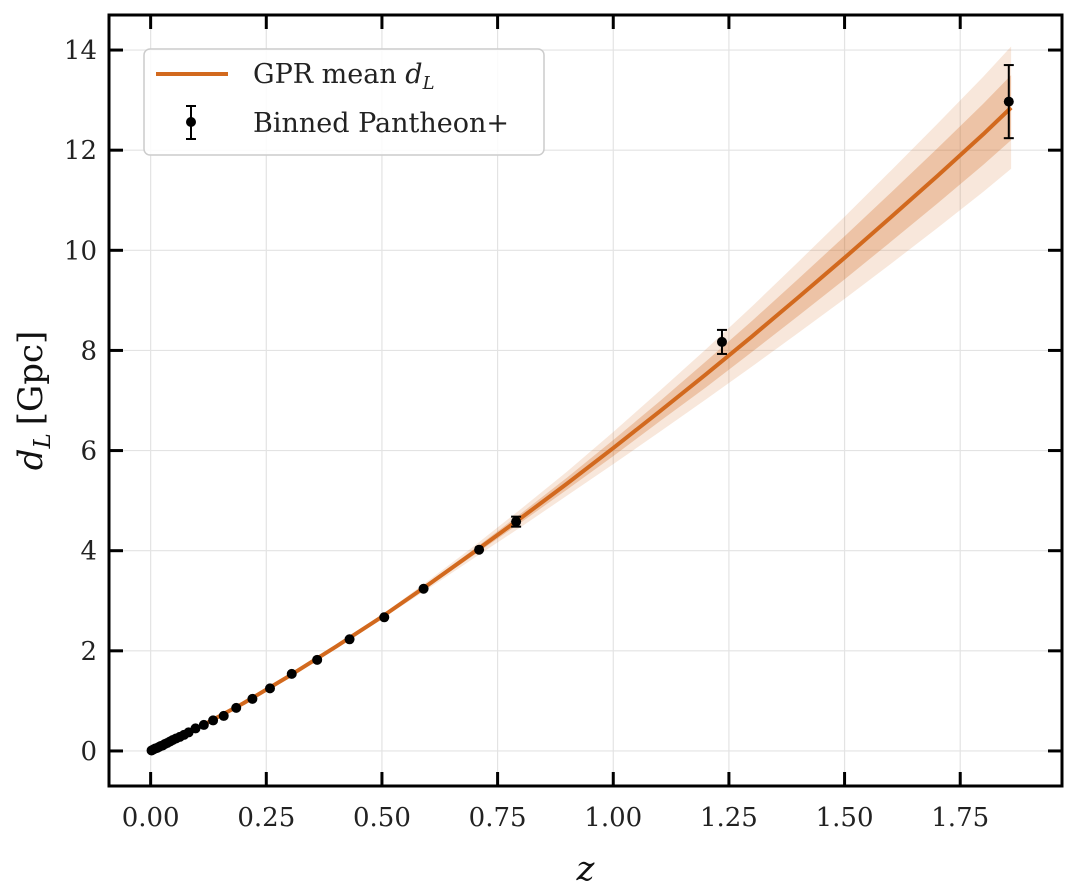 This screenshot has height=895, width=1079. I want to click on legend-errorbar-marker, so click(191, 122).